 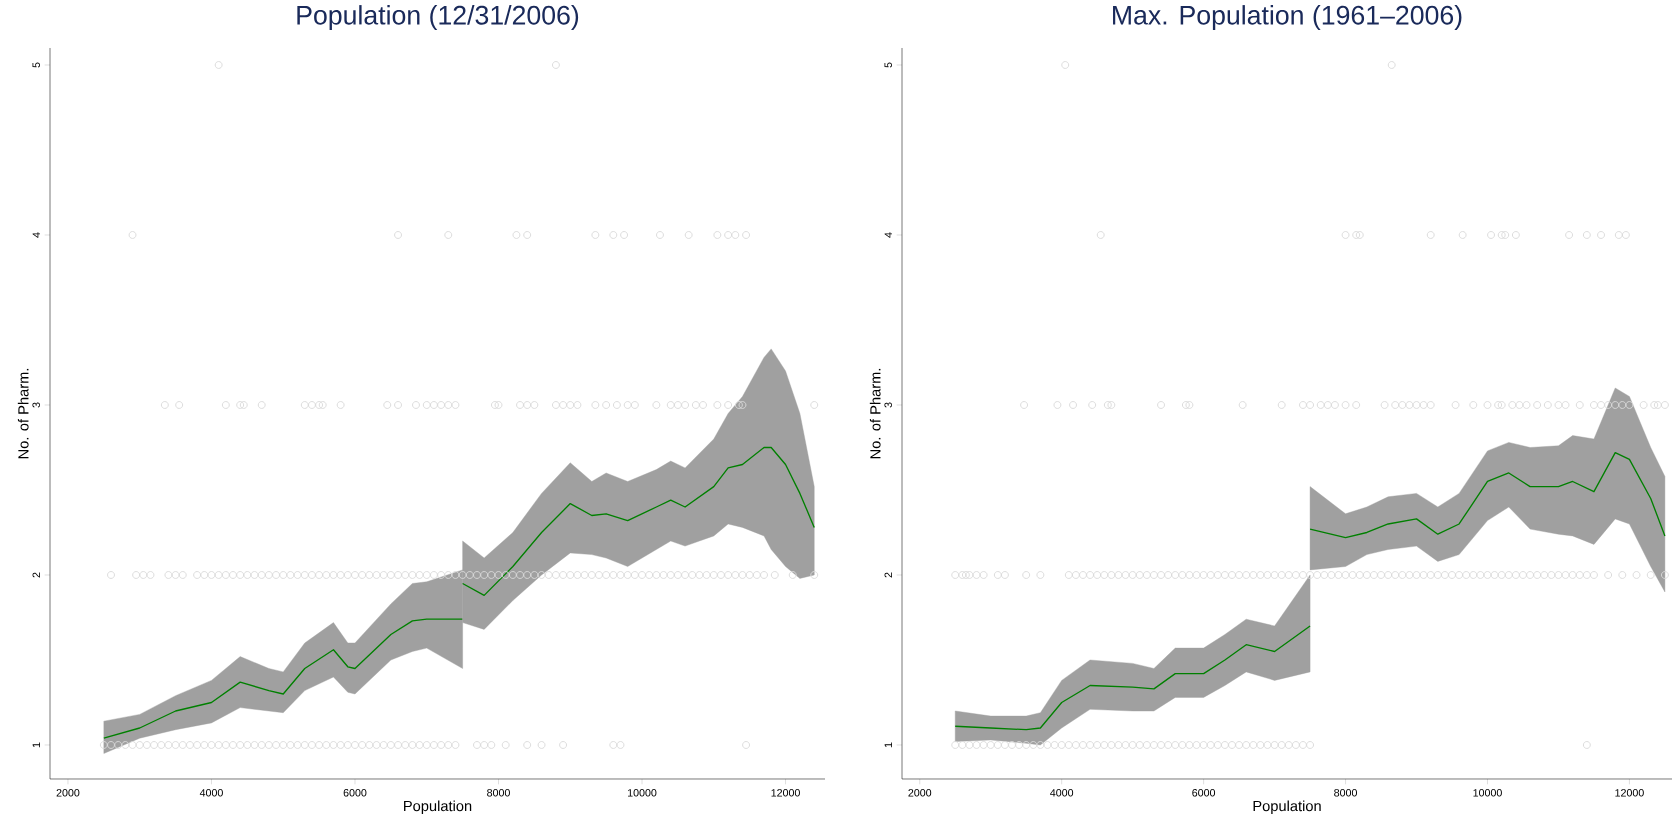 I want to click on y-tick-label: 5, so click(x=888, y=65).